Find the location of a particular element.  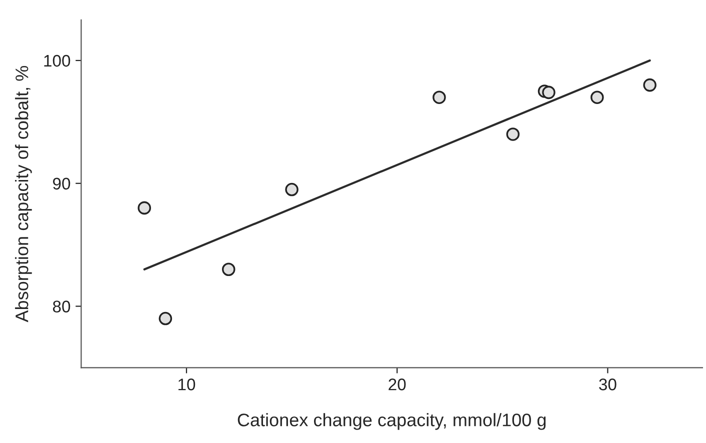

x-tick-label: 10 is located at coordinates (187, 384).